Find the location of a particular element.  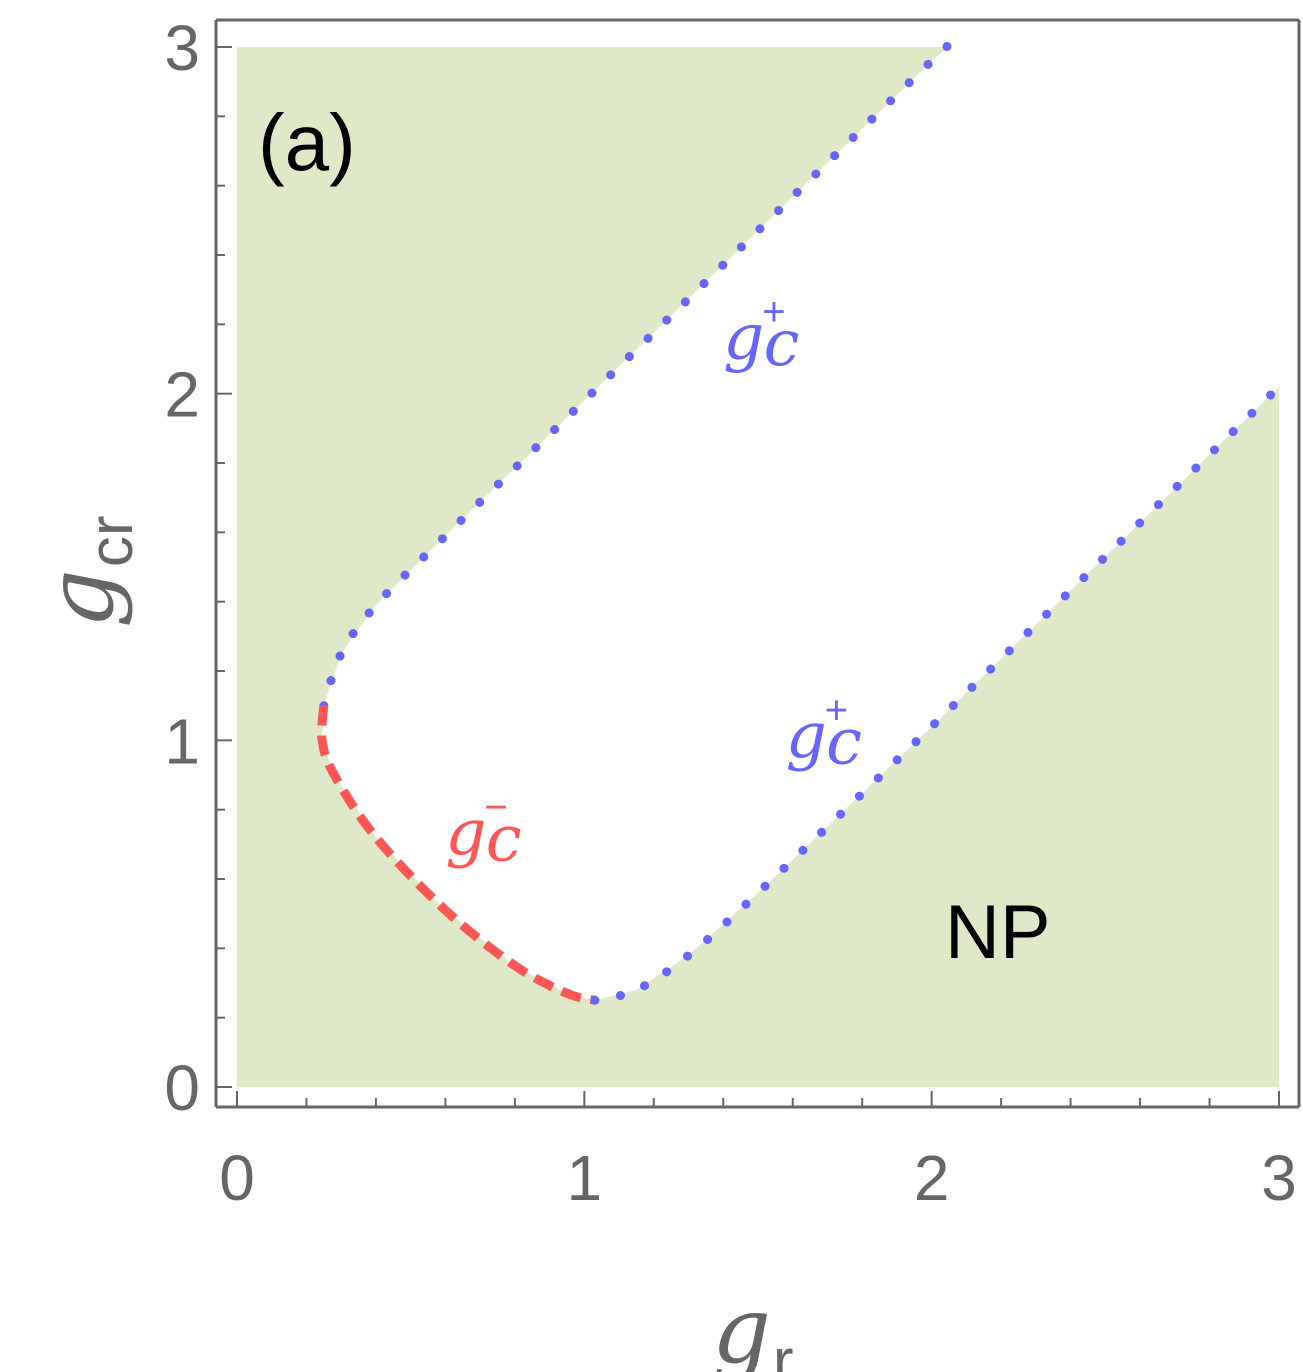

y-axis-title: gcr is located at coordinates (86, 571).